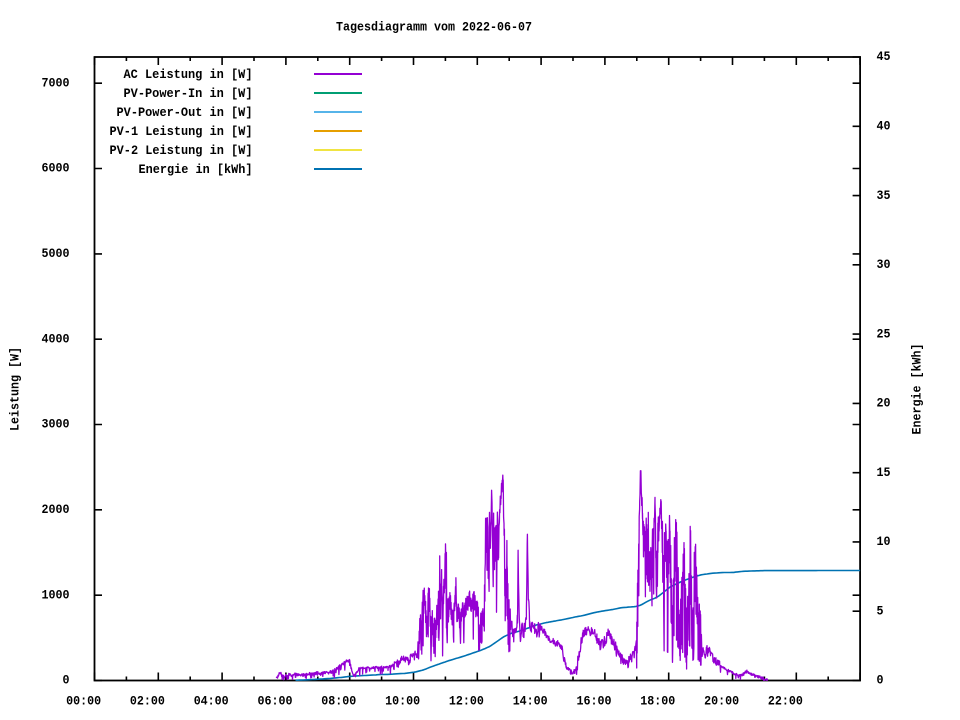 This screenshot has width=960, height=720. I want to click on svg-text: 00:00, so click(83, 702).